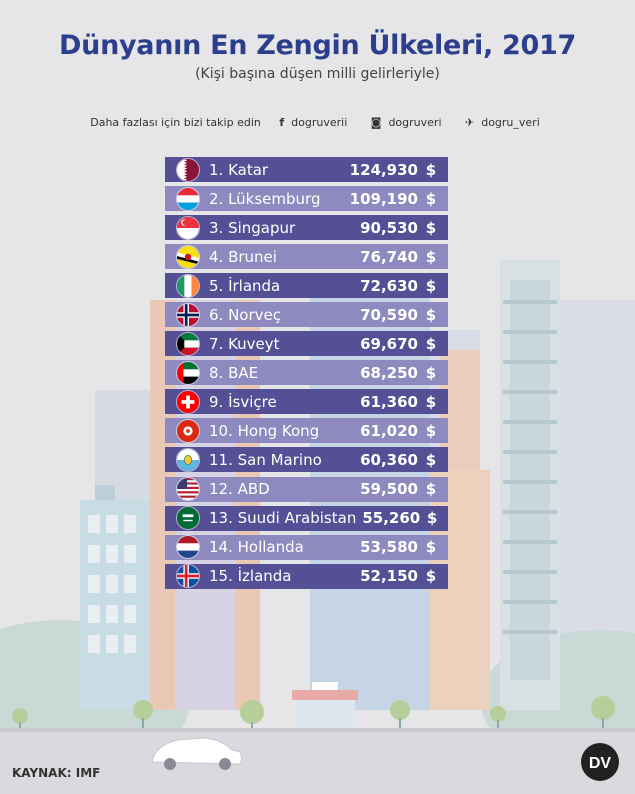 The height and width of the screenshot is (794, 635). I want to click on ranking-row: 10. Hong Kong 61,020 $, so click(306, 431).